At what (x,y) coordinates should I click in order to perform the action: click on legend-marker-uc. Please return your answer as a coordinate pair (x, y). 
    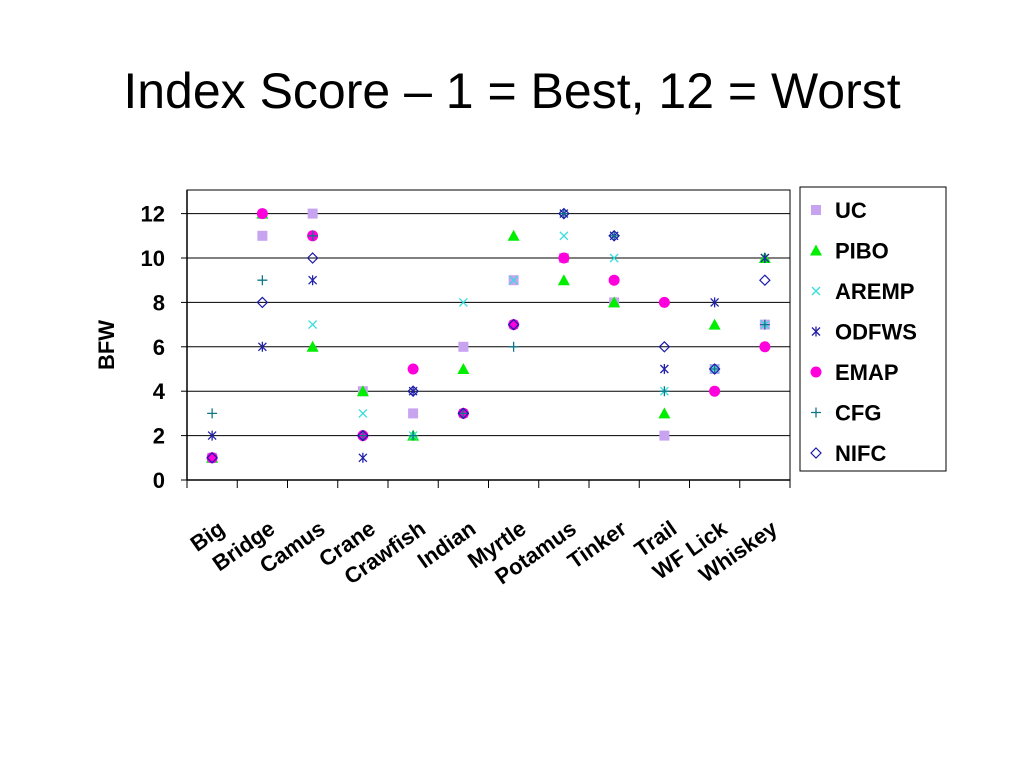
    Looking at the image, I should click on (816, 210).